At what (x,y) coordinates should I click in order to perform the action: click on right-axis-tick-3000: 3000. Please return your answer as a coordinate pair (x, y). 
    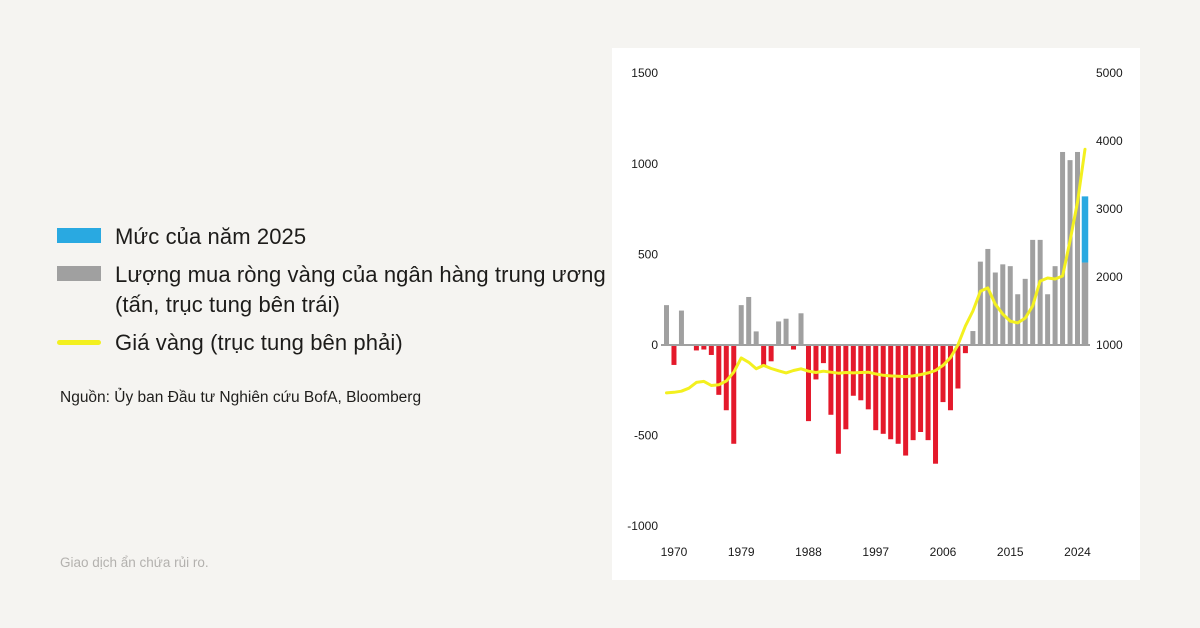
    Looking at the image, I should click on (1109, 209).